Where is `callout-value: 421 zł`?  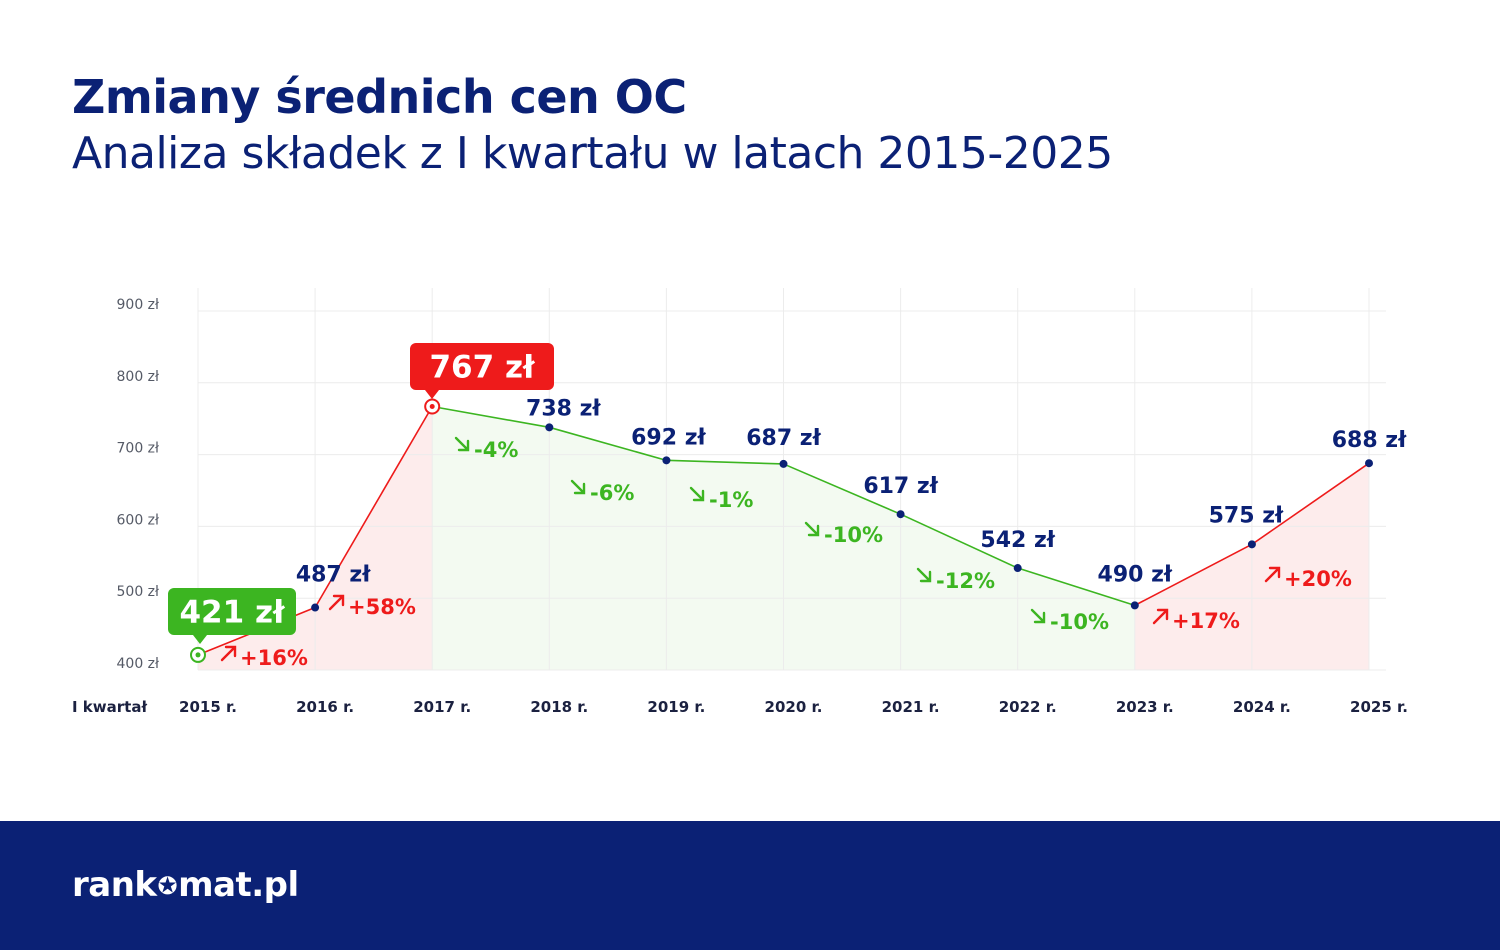 callout-value: 421 zł is located at coordinates (232, 613).